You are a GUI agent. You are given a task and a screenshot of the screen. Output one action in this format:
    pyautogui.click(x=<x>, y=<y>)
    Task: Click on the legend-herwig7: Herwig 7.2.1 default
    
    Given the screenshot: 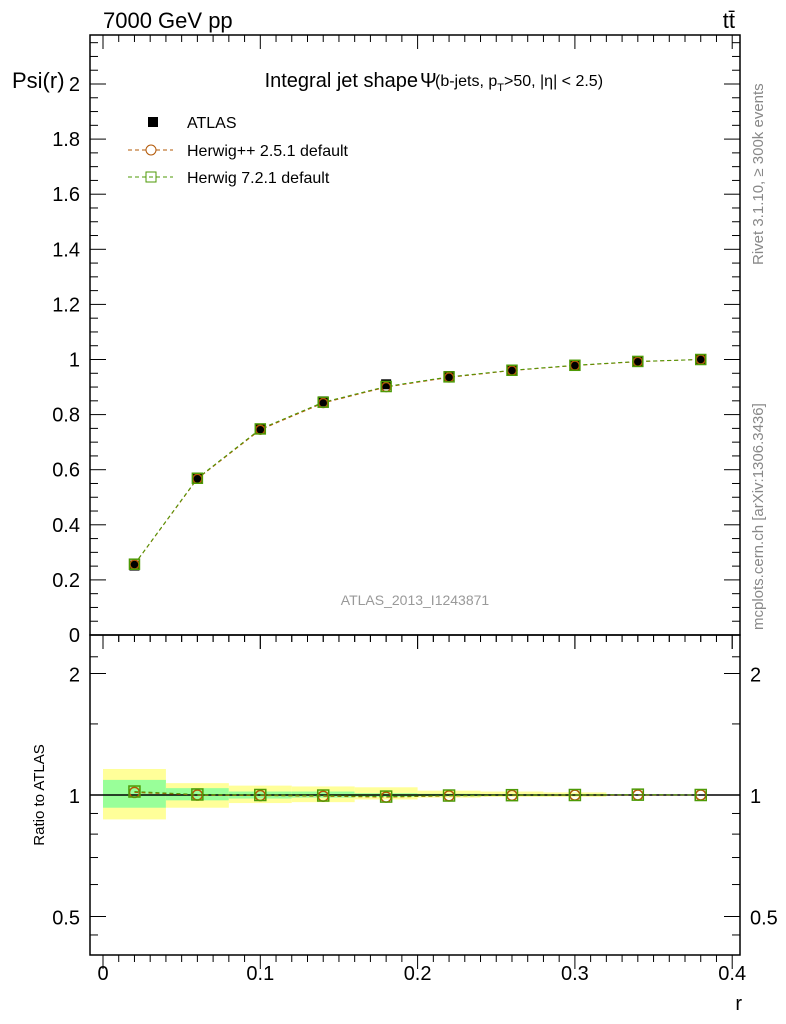 What is the action you would take?
    pyautogui.click(x=258, y=178)
    